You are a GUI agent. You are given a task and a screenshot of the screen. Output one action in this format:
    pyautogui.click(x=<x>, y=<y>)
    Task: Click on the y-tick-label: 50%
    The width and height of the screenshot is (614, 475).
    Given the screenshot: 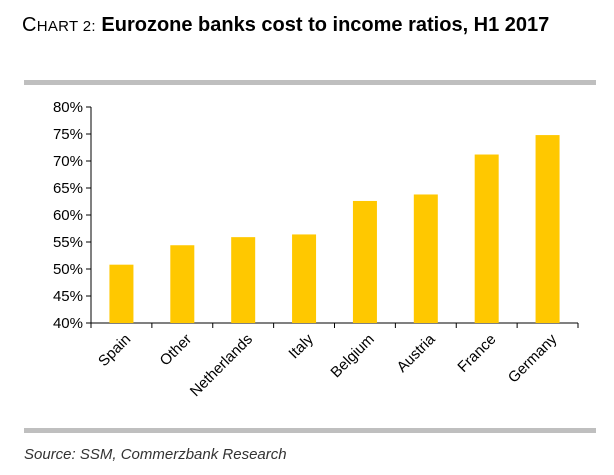 What is the action you would take?
    pyautogui.click(x=68, y=269)
    